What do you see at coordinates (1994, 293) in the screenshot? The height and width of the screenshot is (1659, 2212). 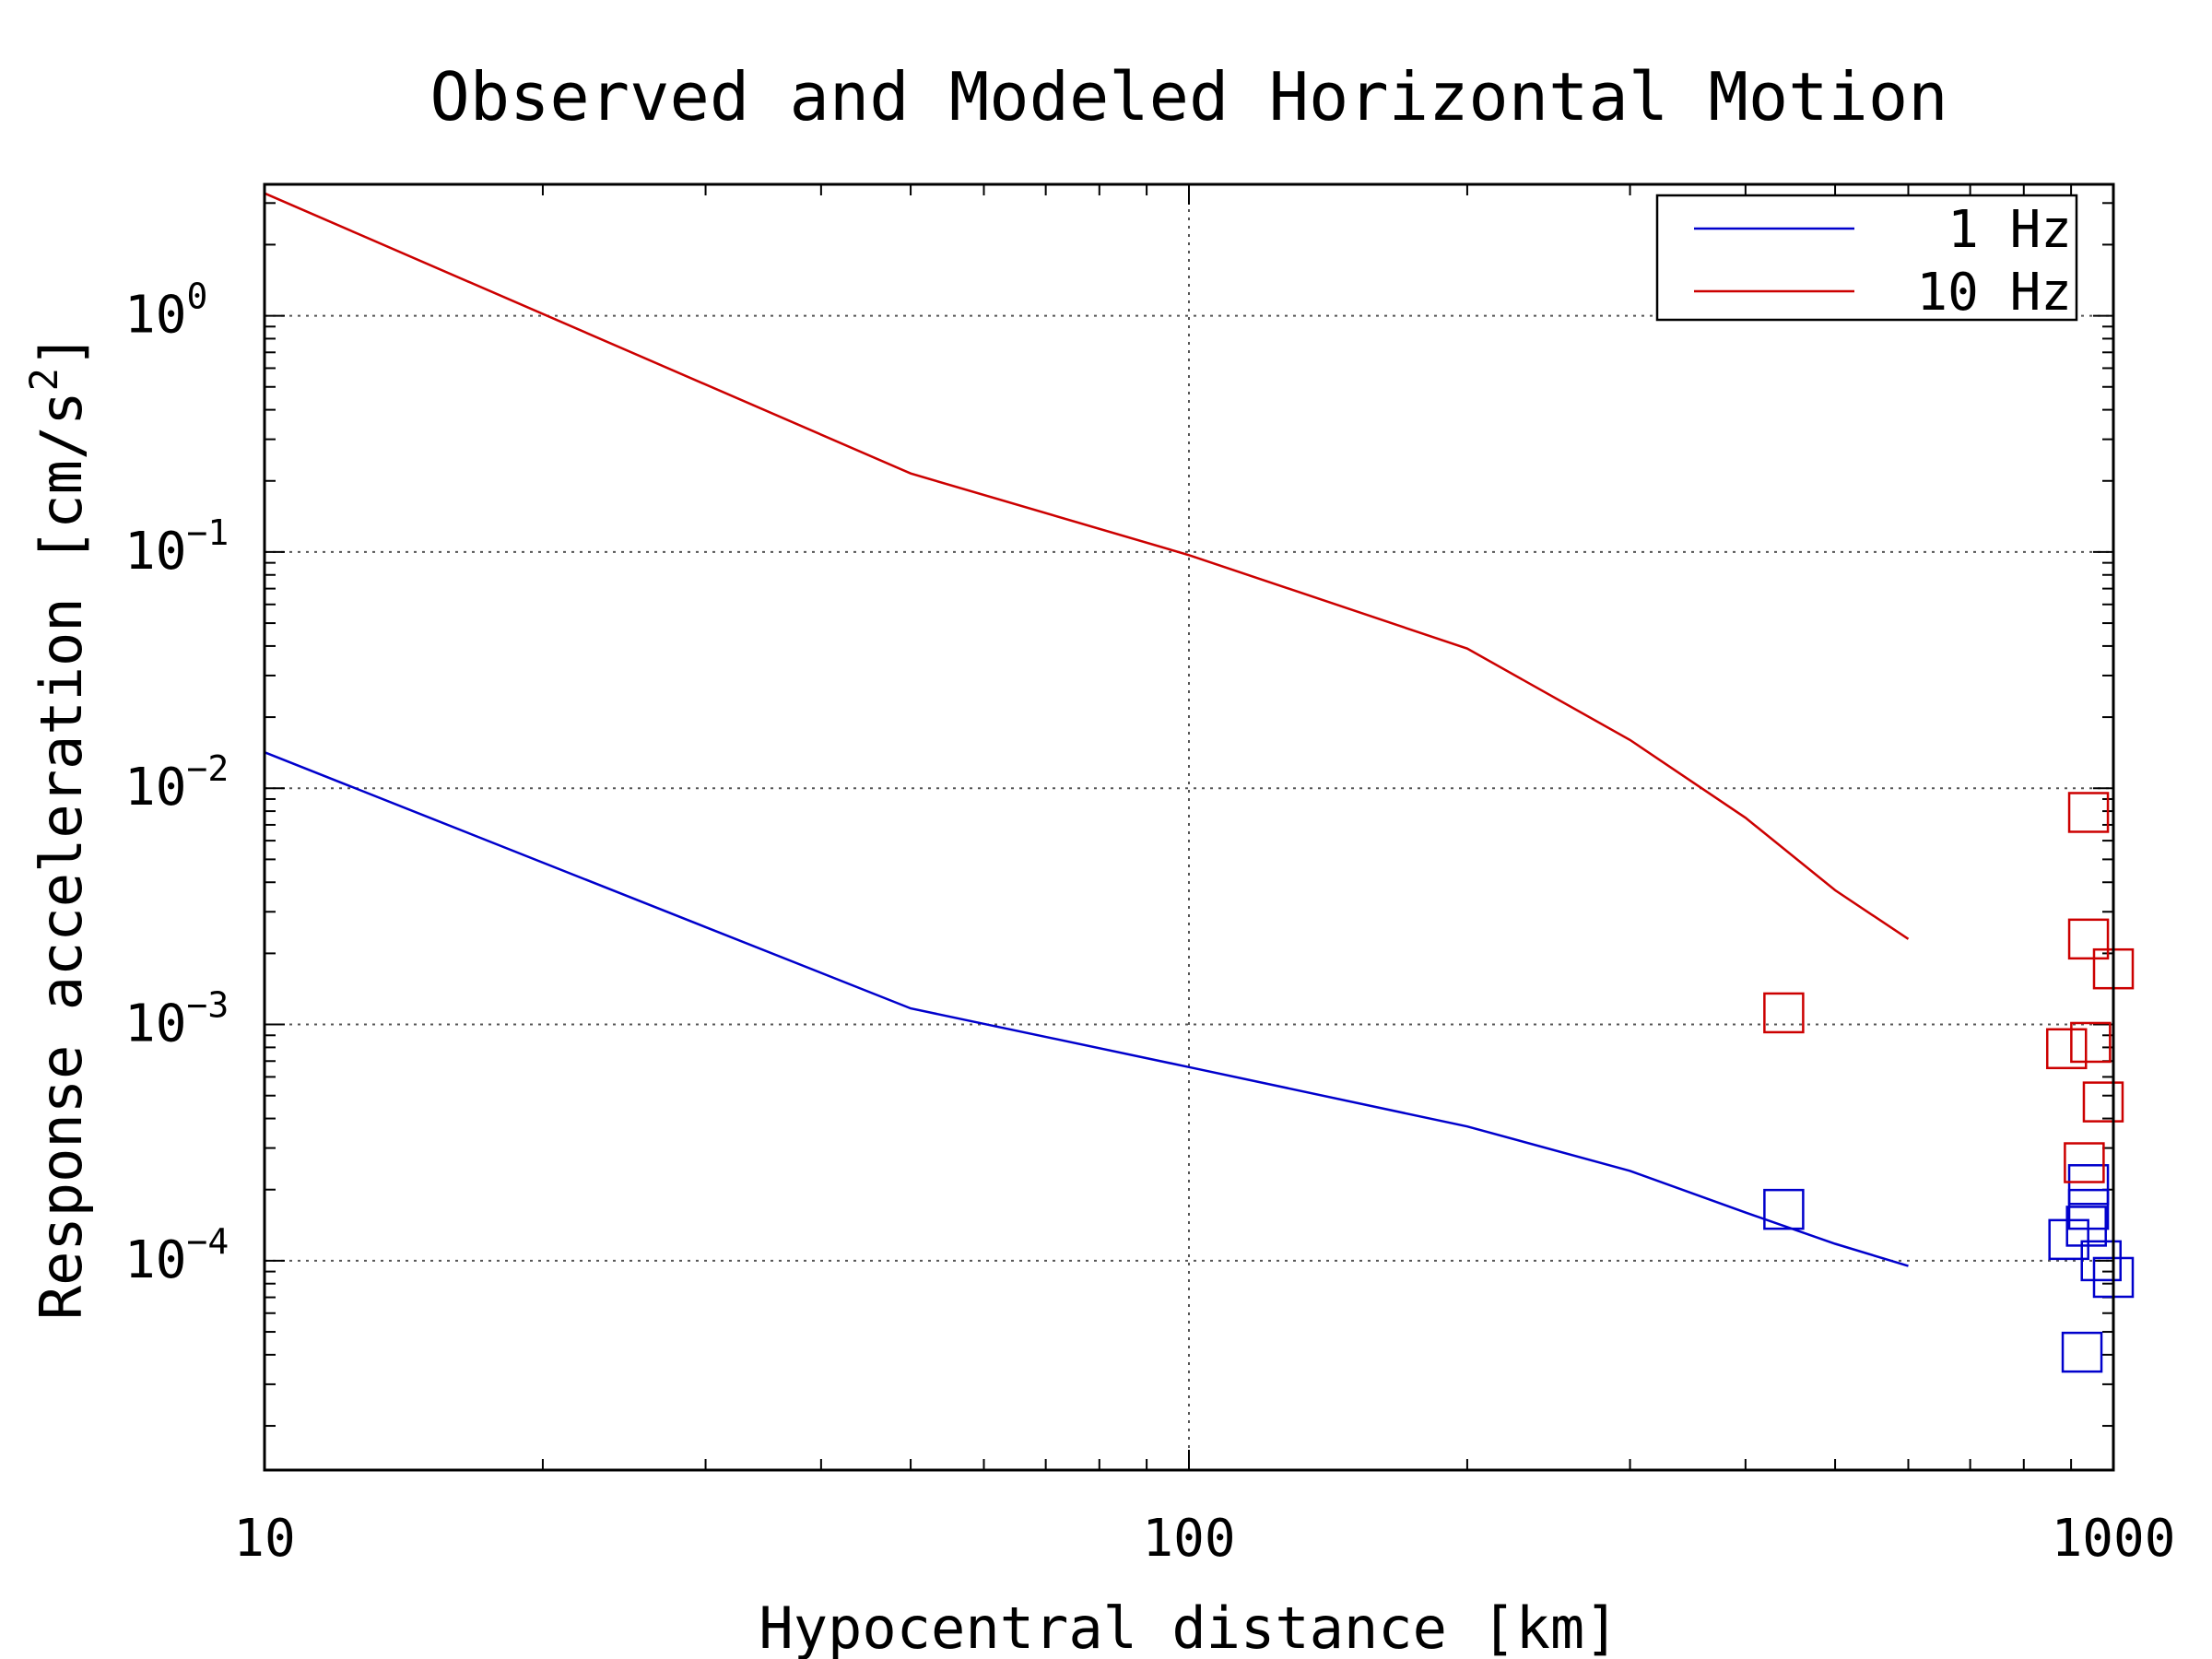 I see `legend-label: 10 Hz` at bounding box center [1994, 293].